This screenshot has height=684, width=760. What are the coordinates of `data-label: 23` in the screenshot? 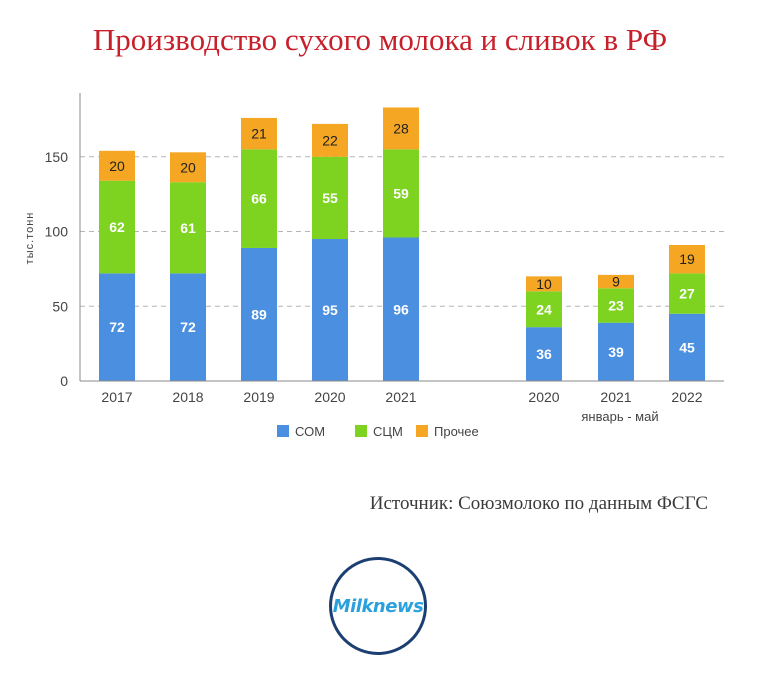 It's located at (616, 306).